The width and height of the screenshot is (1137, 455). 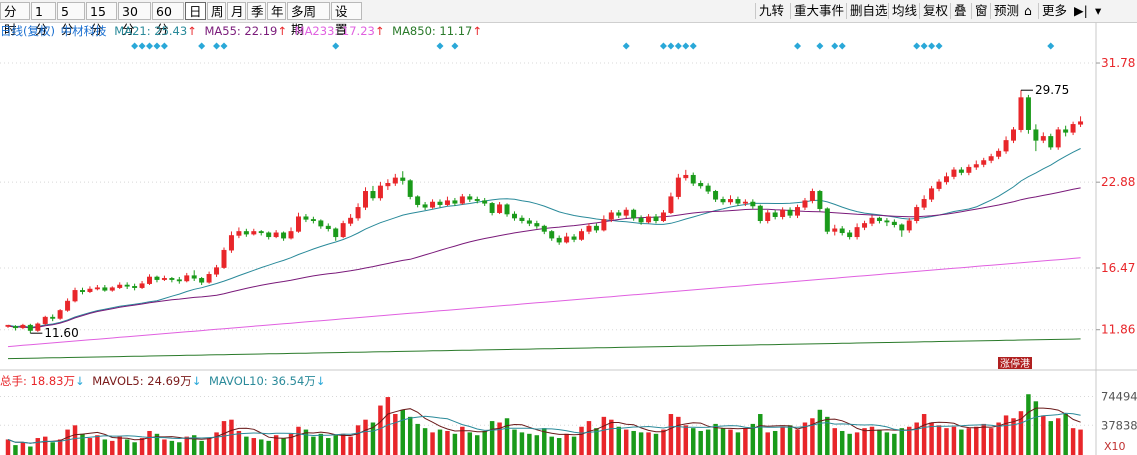 What do you see at coordinates (869, 10) in the screenshot?
I see `toolbar-item-2: 删自选` at bounding box center [869, 10].